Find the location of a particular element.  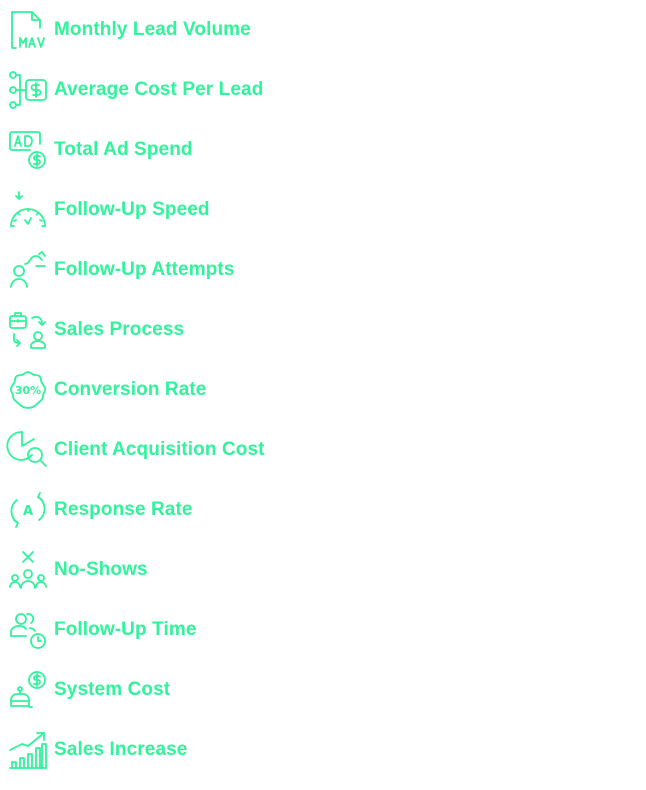

briefcase-person-cycle-icon is located at coordinates (28, 330).